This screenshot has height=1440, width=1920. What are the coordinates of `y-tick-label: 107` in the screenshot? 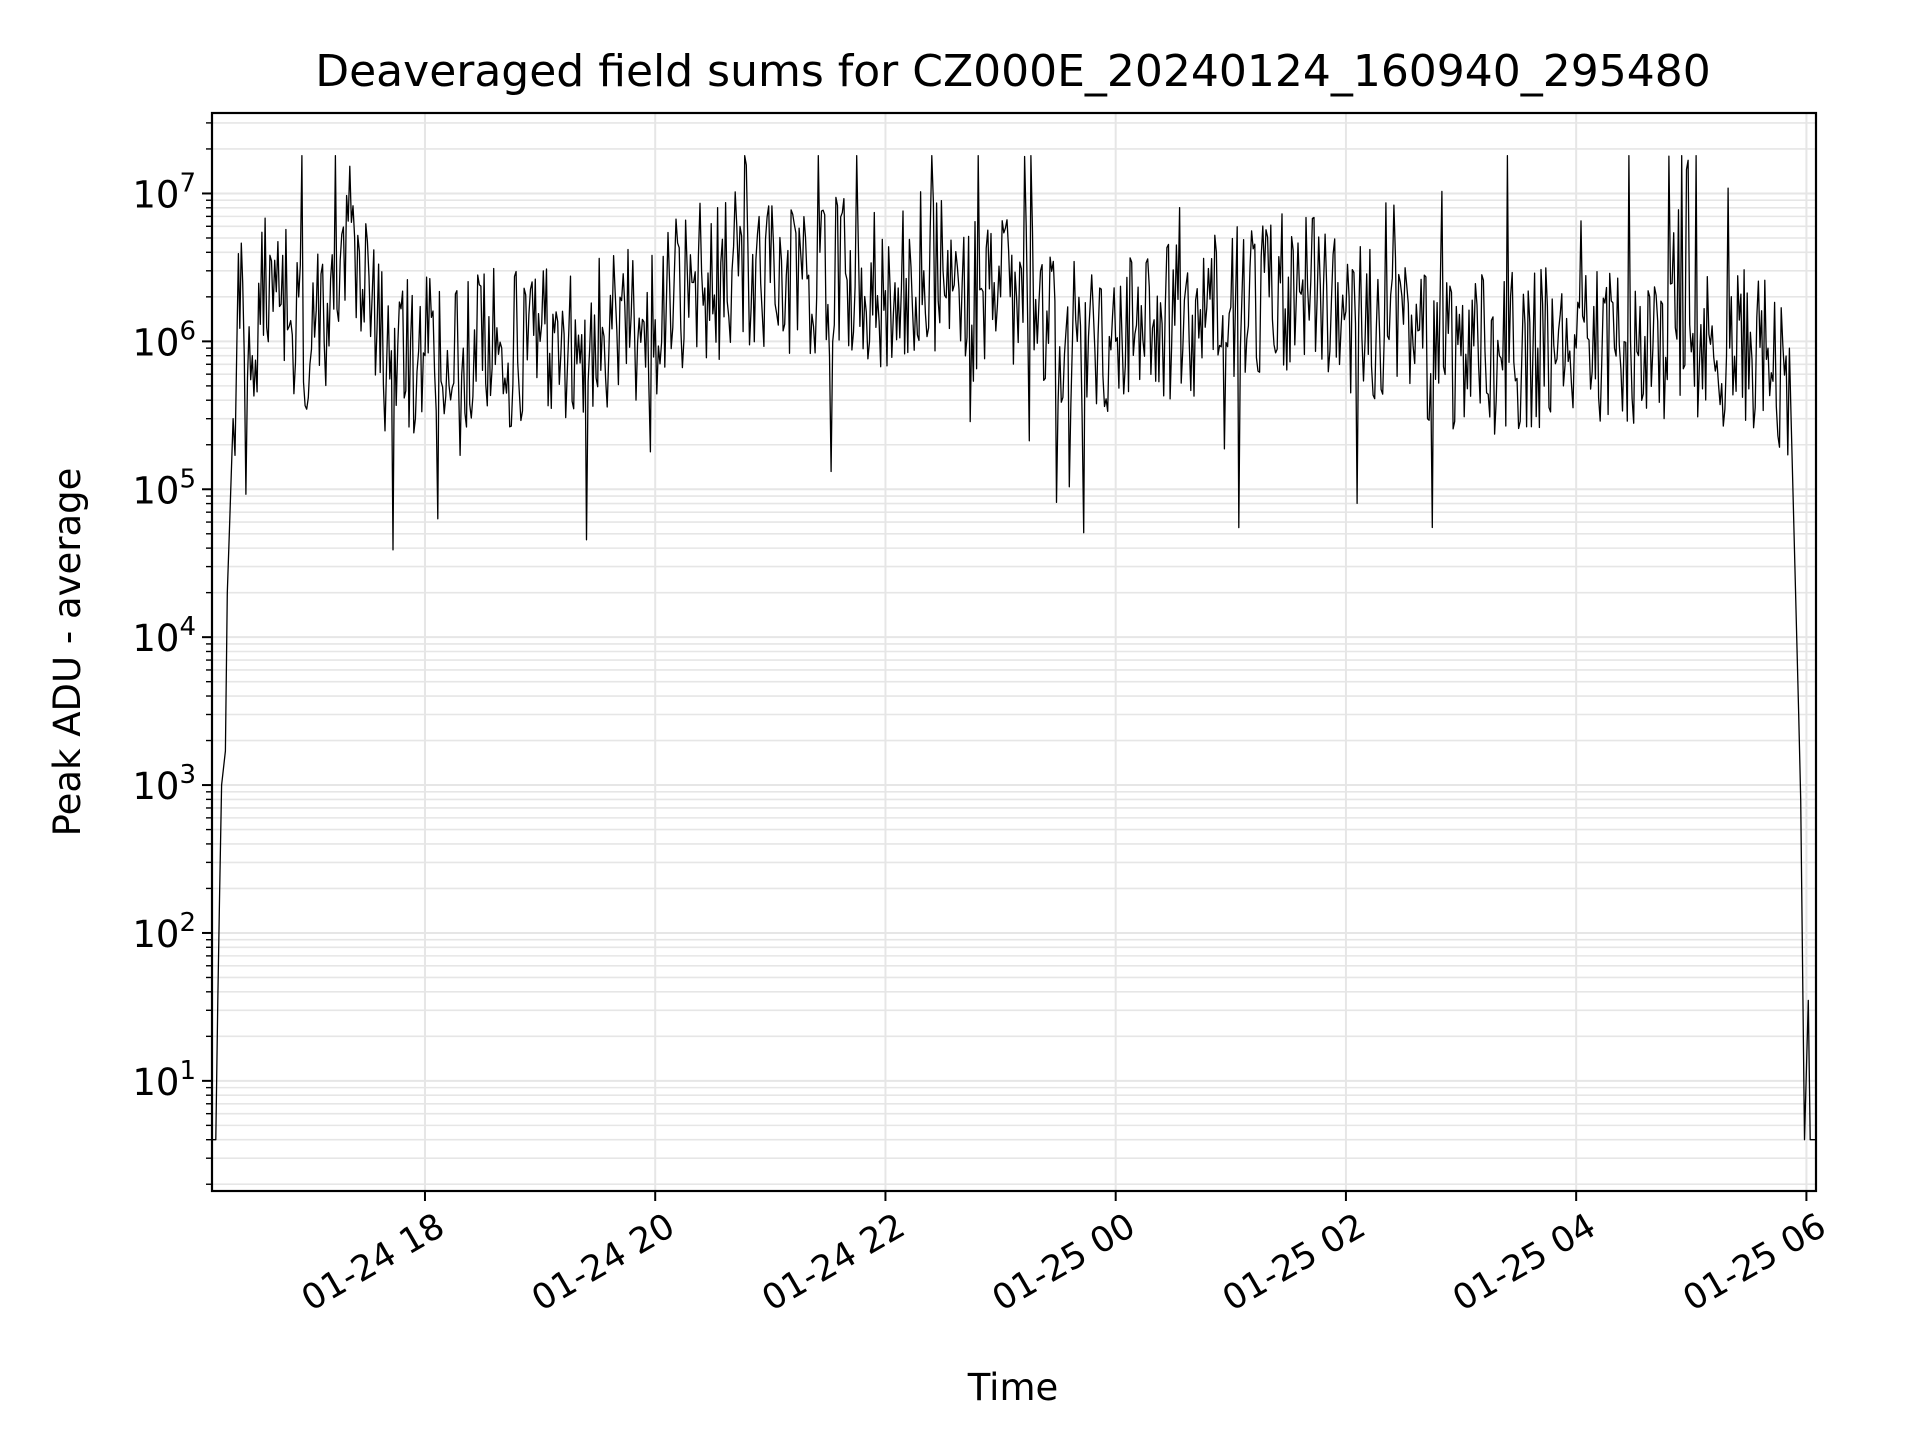 It's located at (164, 192).